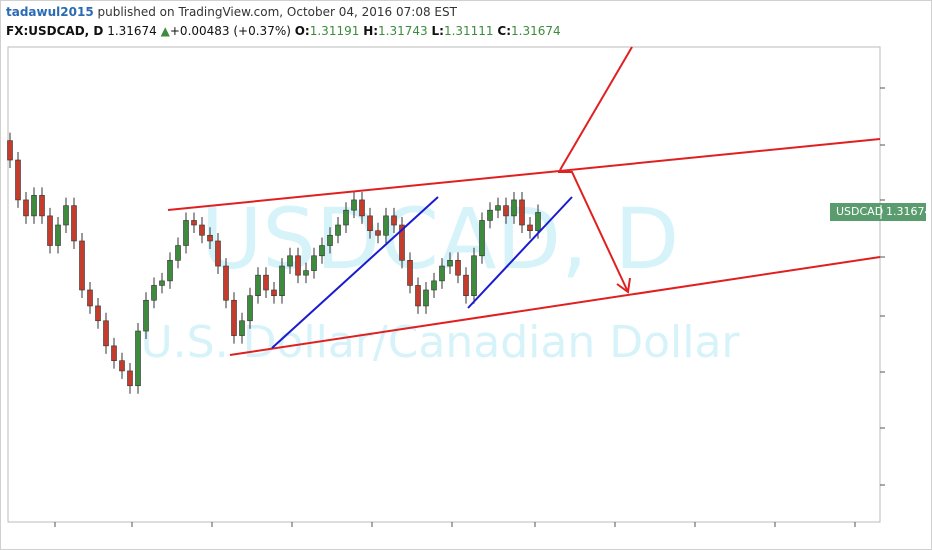 The width and height of the screenshot is (932, 550). What do you see at coordinates (524, 174) in the screenshot?
I see `channel-top` at bounding box center [524, 174].